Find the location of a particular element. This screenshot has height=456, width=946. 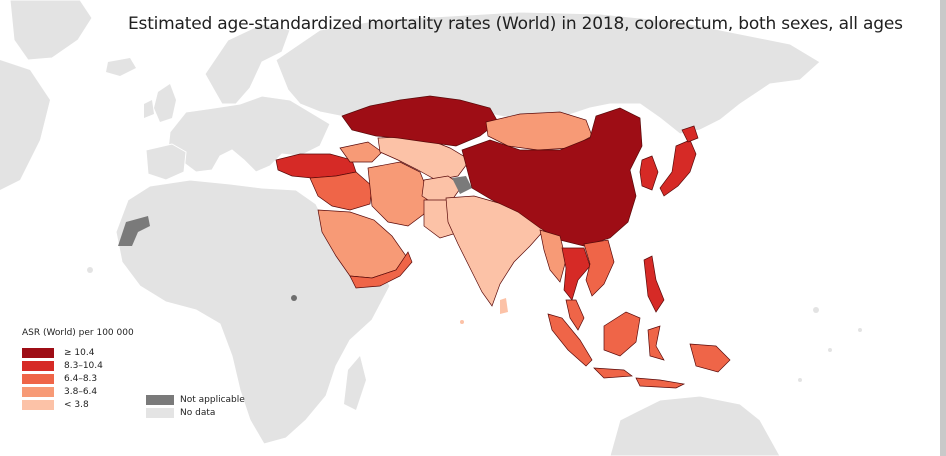

legend-item: 8.3–10.4 is located at coordinates (78, 365).